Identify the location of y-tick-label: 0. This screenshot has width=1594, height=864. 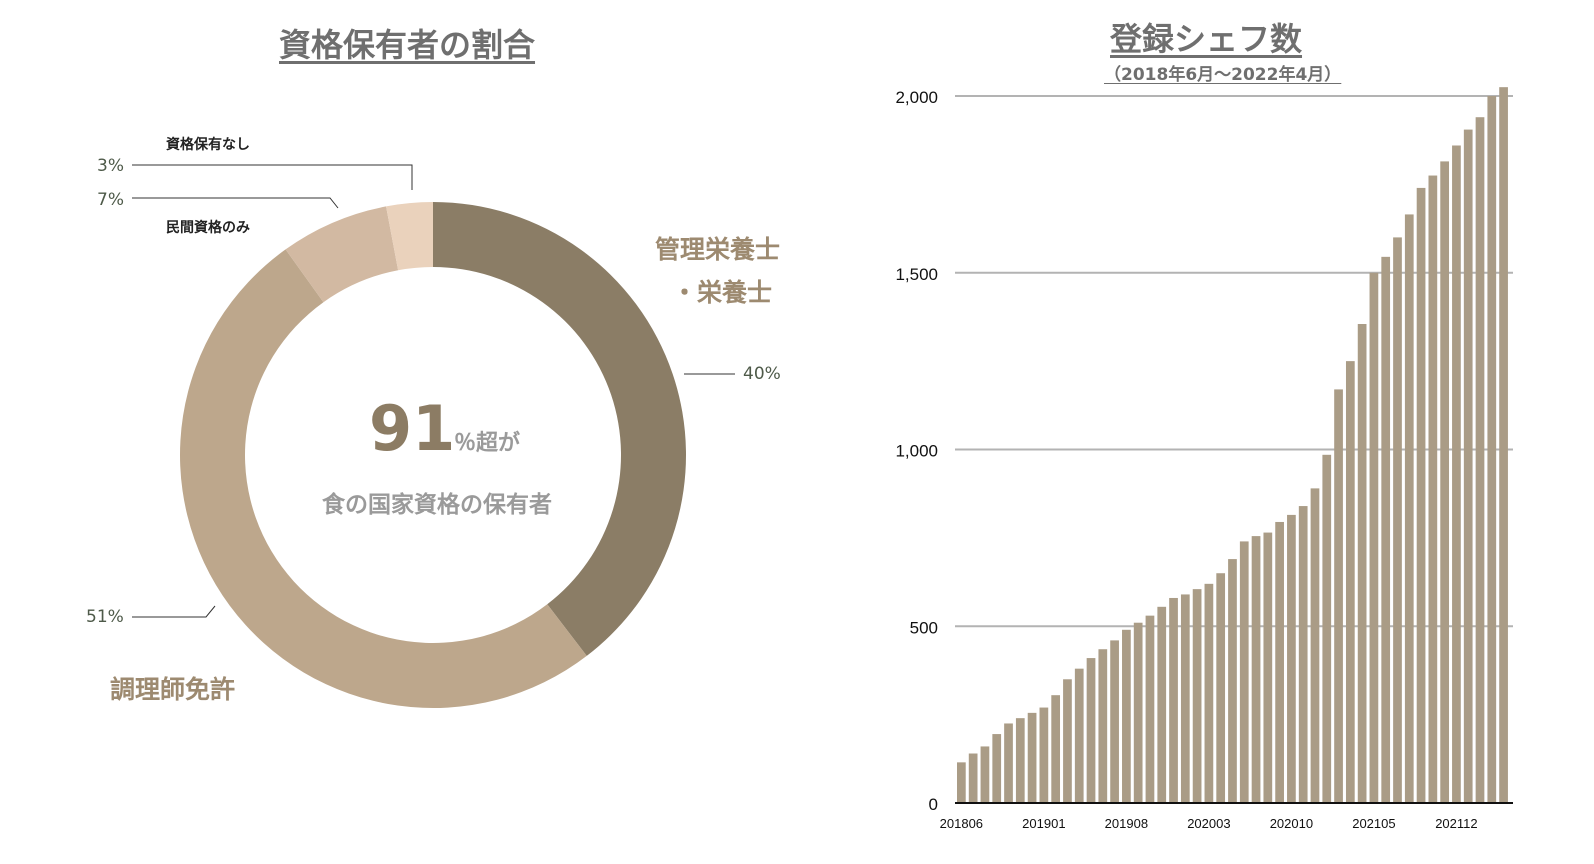
(933, 804).